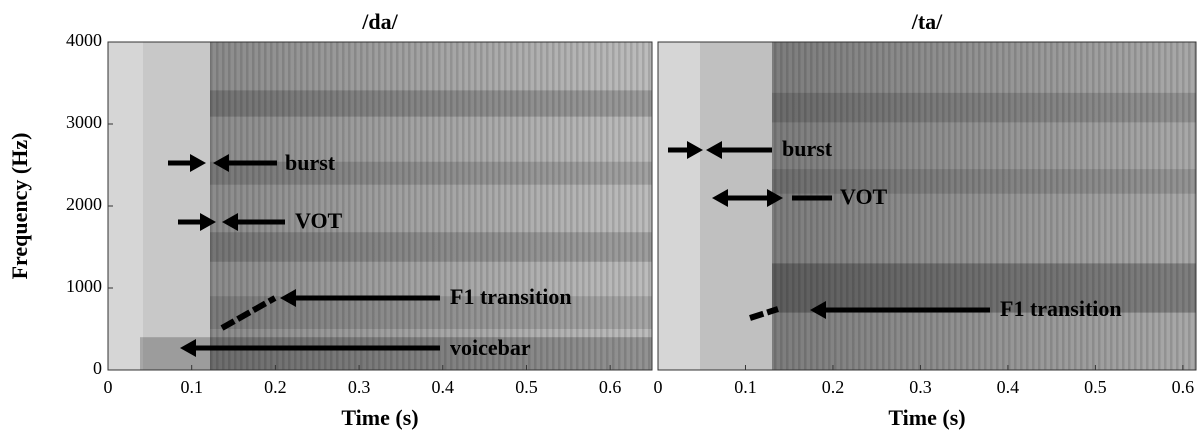  Describe the element at coordinates (177, 206) in the screenshot. I see `shade` at that location.